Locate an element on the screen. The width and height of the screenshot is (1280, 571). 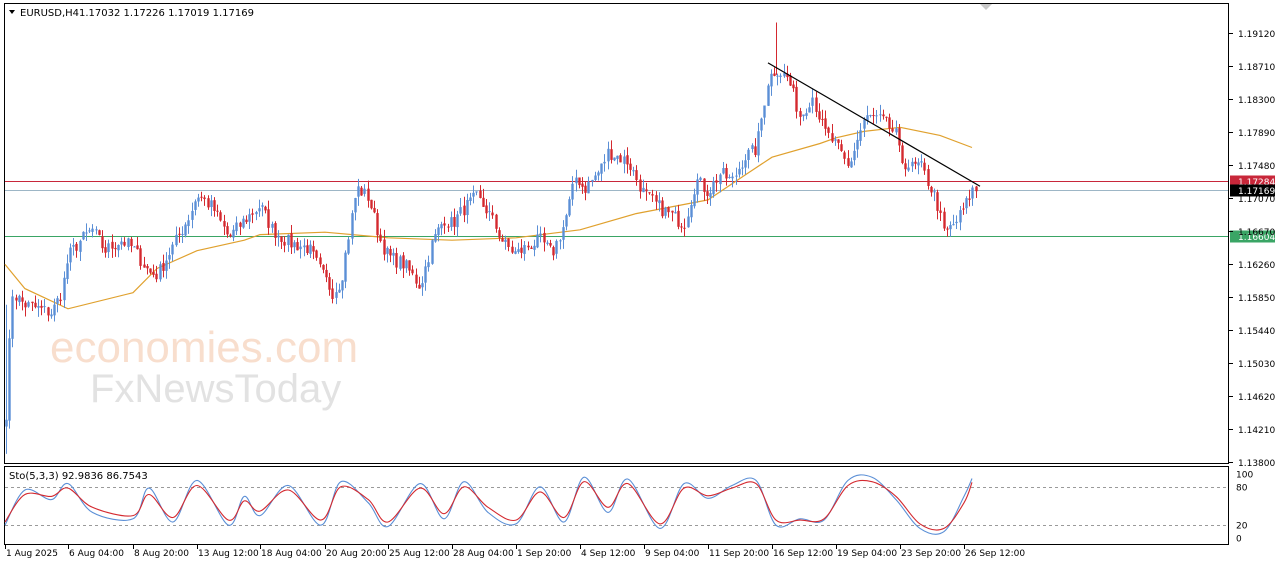
time-tick-label: 18 Aug 04:00 is located at coordinates (291, 554).